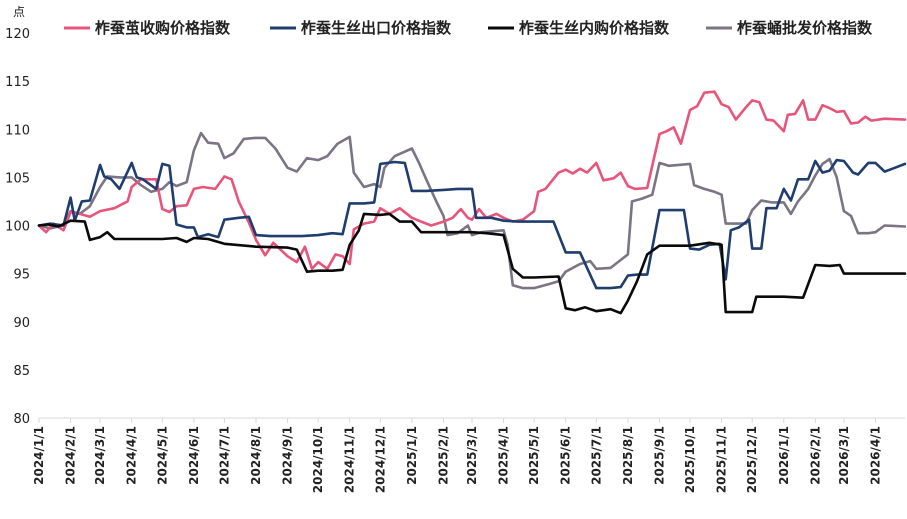  Describe the element at coordinates (594, 28) in the screenshot. I see `legend-entry-label: 柞蚕生丝内购价格指数` at that location.